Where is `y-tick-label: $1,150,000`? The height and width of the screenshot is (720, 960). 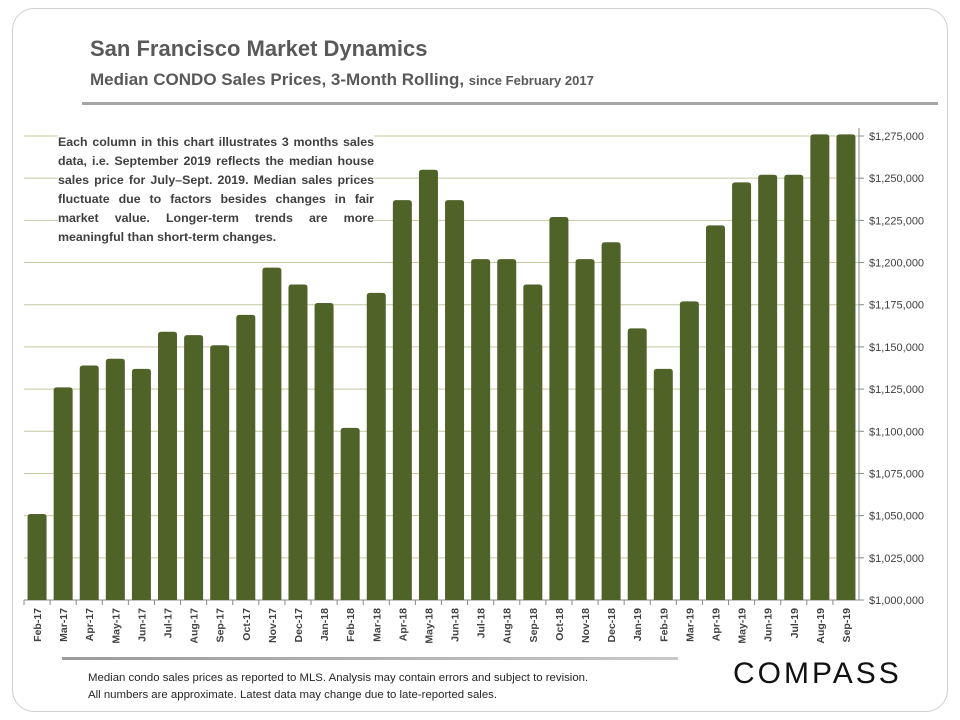 y-tick-label: $1,150,000 is located at coordinates (896, 348).